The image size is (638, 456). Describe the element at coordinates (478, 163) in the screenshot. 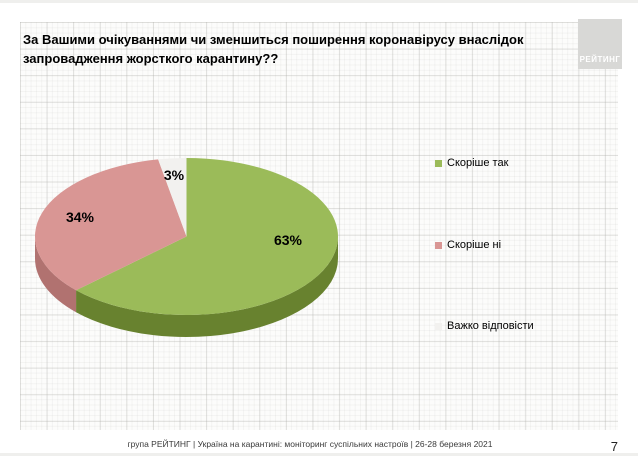

I see `legend-label: Скоріше так` at that location.